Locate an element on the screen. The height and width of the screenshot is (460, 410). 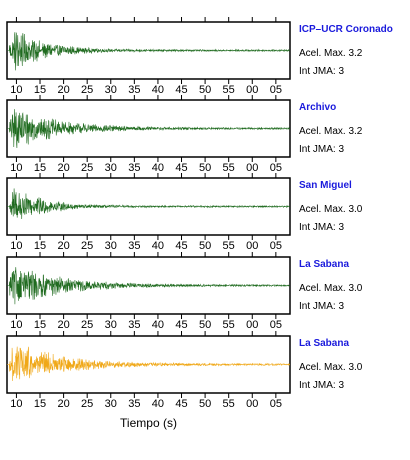
station-name: Archivo is located at coordinates (318, 107).